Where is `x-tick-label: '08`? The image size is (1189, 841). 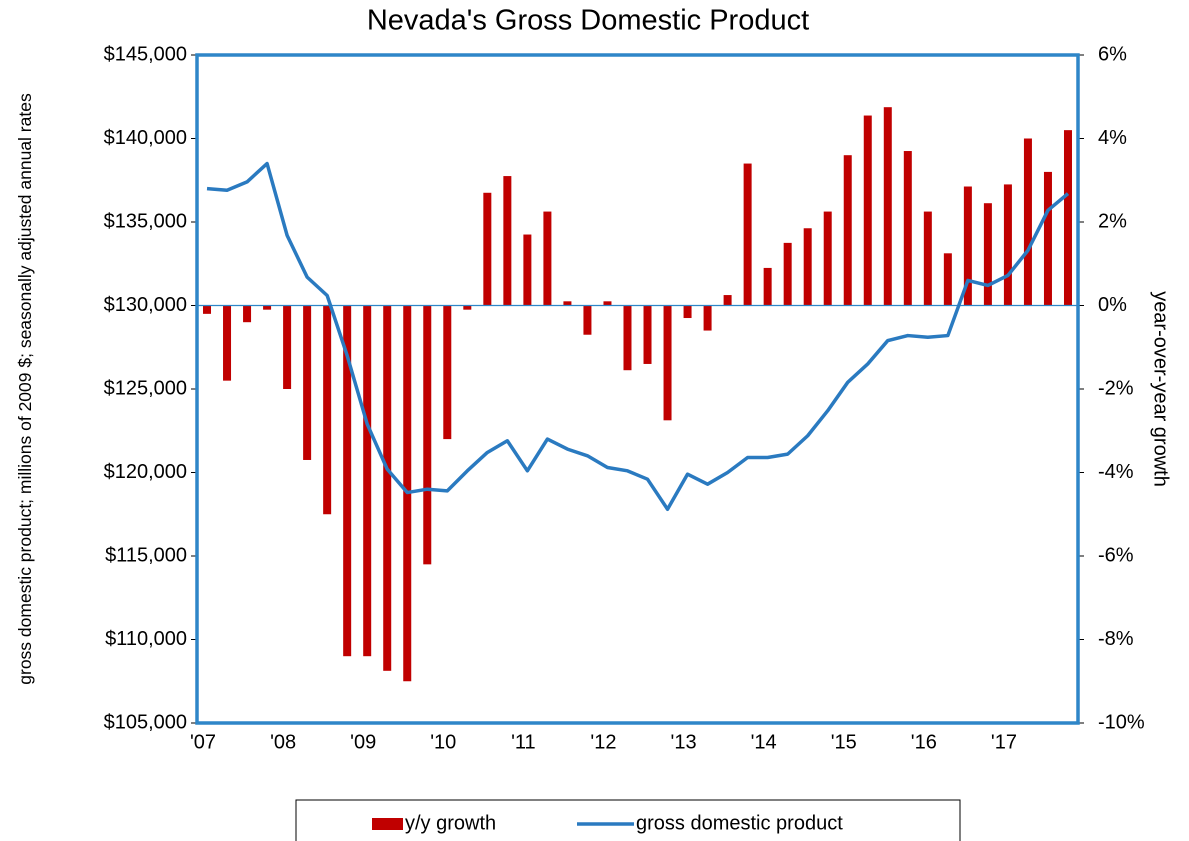 x-tick-label: '08 is located at coordinates (283, 742).